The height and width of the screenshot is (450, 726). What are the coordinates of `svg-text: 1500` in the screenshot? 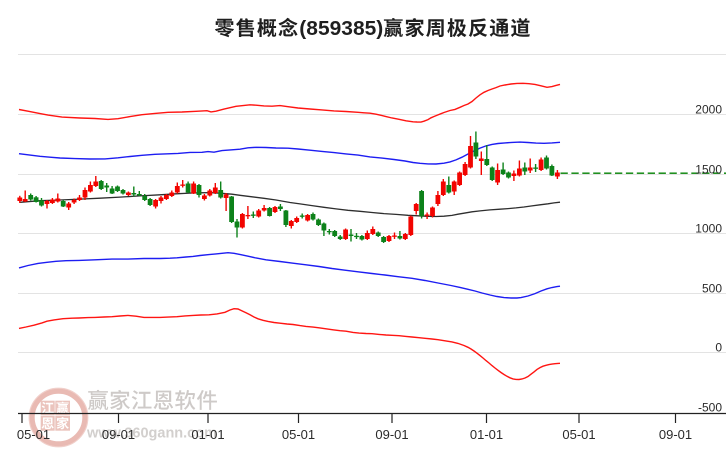 It's located at (708, 170).